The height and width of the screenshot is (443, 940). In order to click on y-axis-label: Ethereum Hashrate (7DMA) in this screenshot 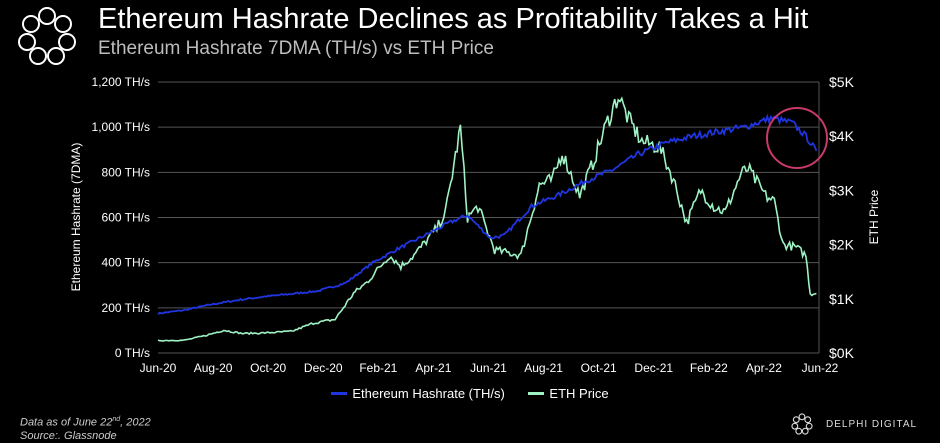, I will do `click(76, 217)`.